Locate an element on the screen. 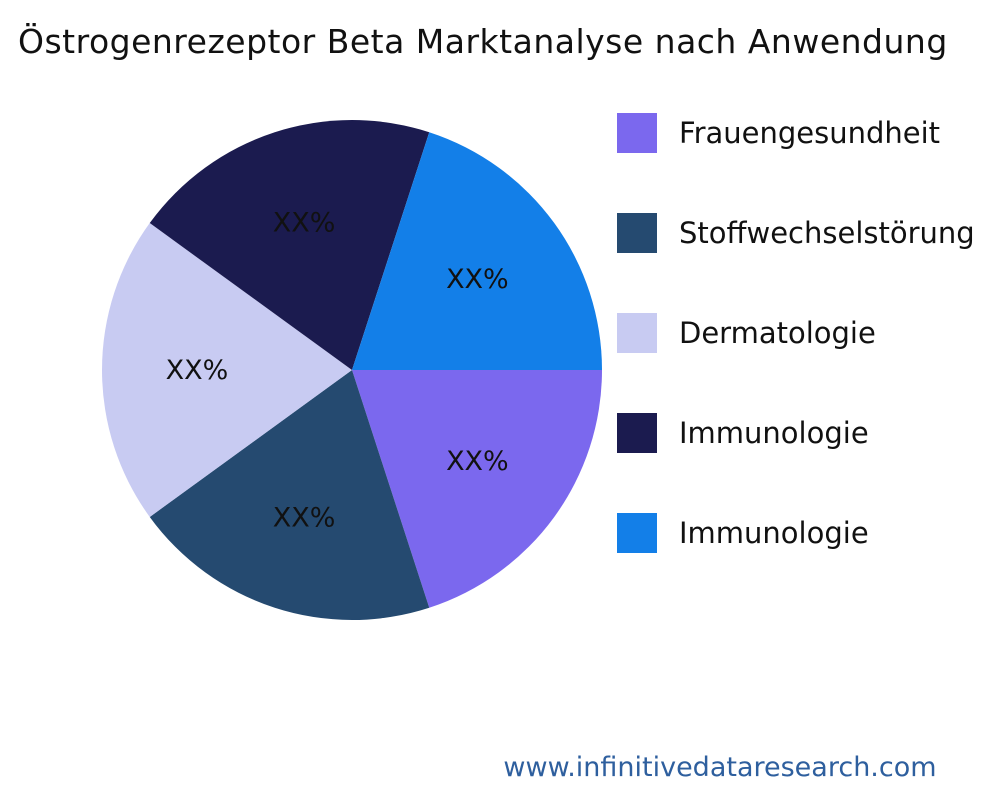 This screenshot has width=1000, height=800. legend-item-4: Immunologie is located at coordinates (796, 533).